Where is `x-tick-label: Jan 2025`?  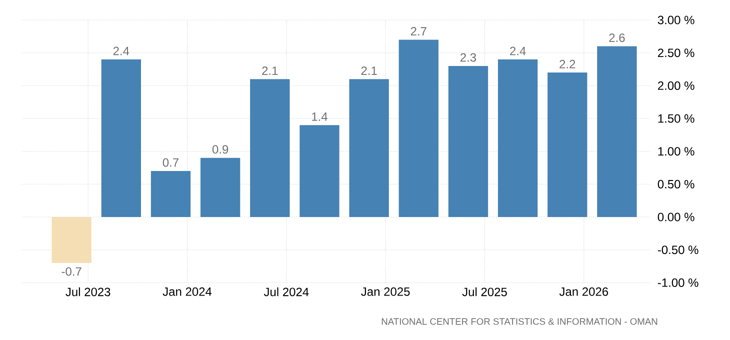
x-tick-label: Jan 2025 is located at coordinates (385, 291).